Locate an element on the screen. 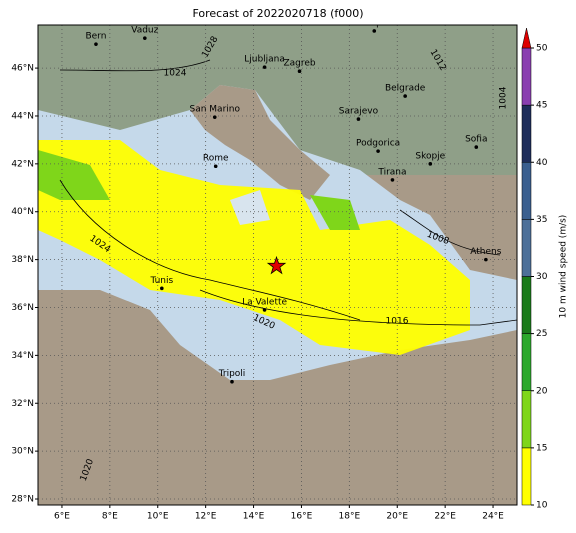 The height and width of the screenshot is (533, 576). x-tick-label: 10°E is located at coordinates (158, 517).